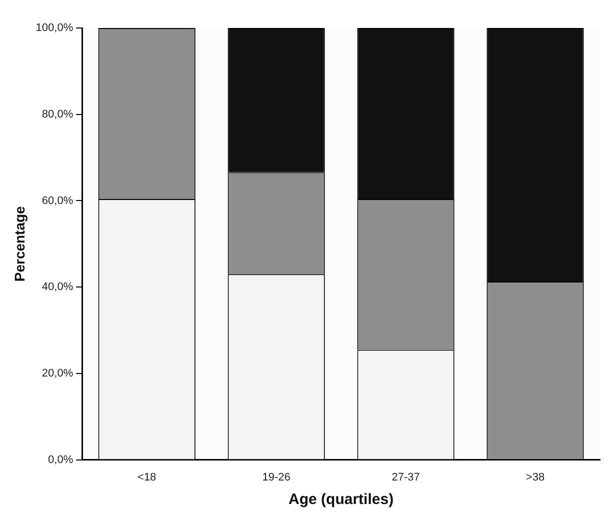  I want to click on x-tick-label: 27-37, so click(406, 477).